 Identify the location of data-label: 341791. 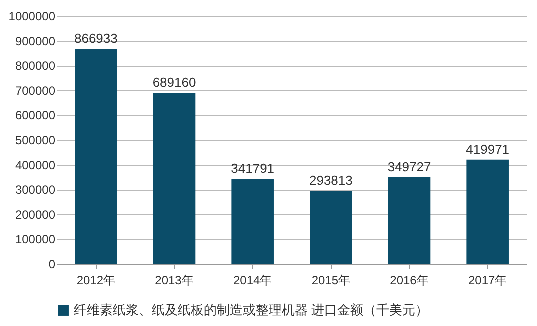
(253, 168).